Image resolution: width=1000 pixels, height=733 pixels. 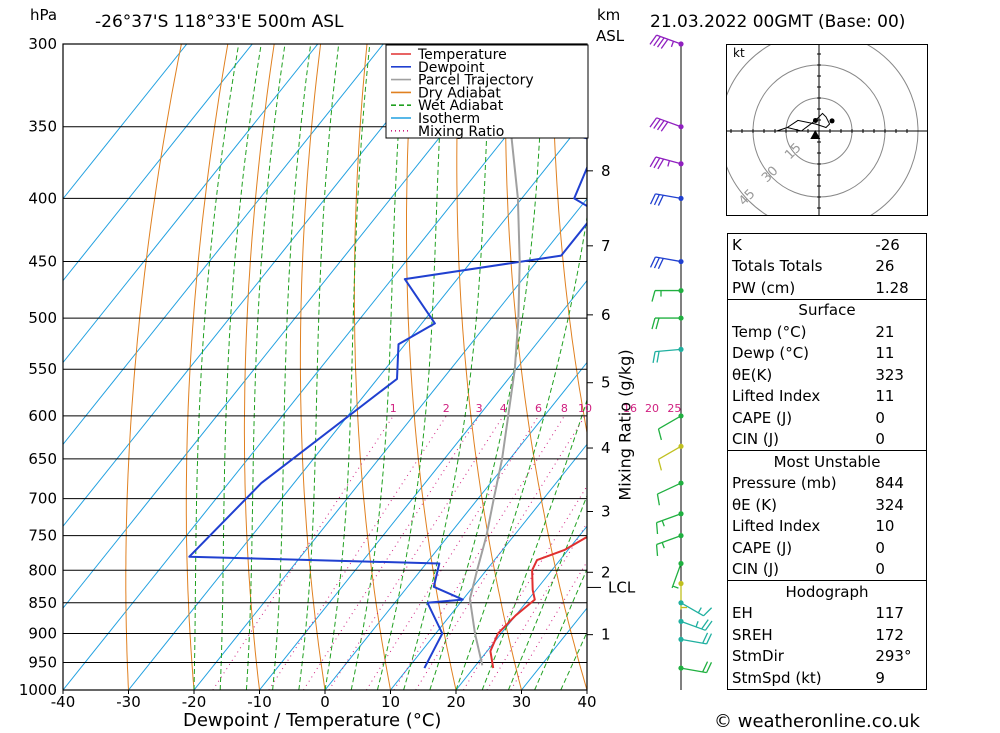 I want to click on legend-box, so click(x=487, y=91).